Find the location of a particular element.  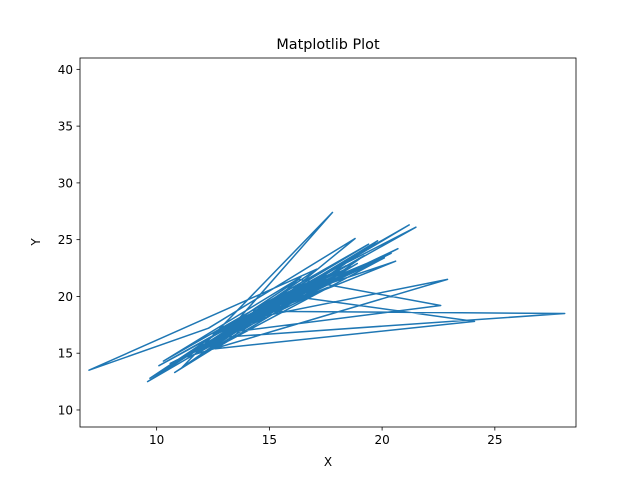

x-tick-label: 15 is located at coordinates (269, 440).